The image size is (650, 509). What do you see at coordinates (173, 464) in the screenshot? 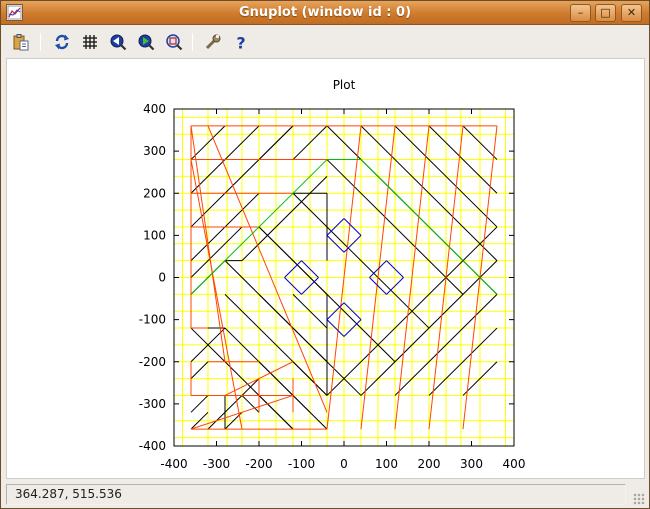
I see `x-tick-label: -400` at bounding box center [173, 464].